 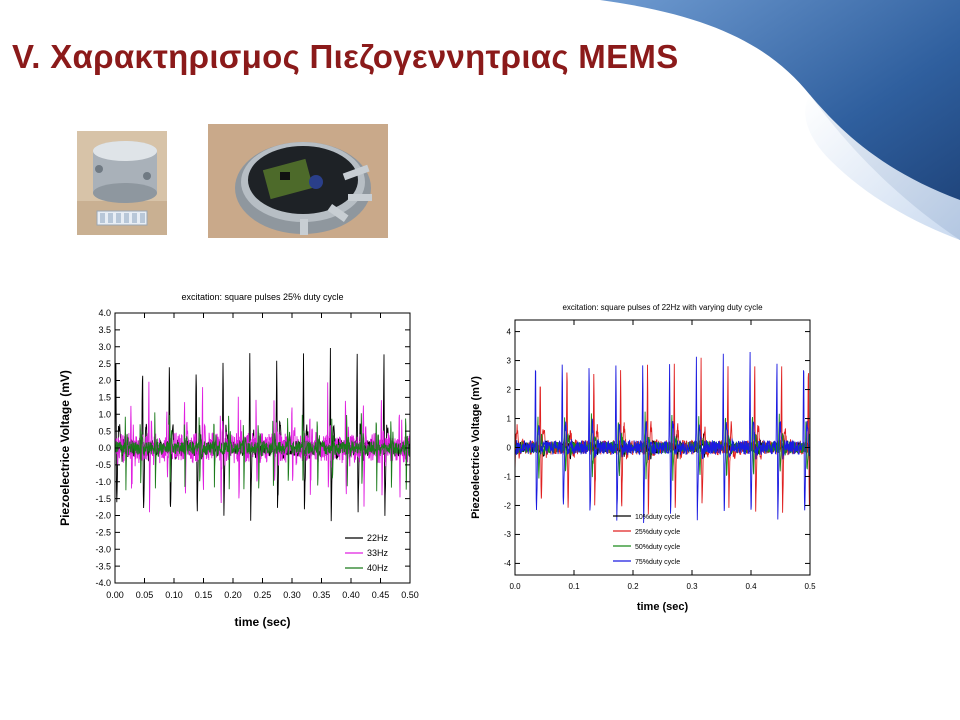 I want to click on y-tick-label: 0.5, so click(x=104, y=431).